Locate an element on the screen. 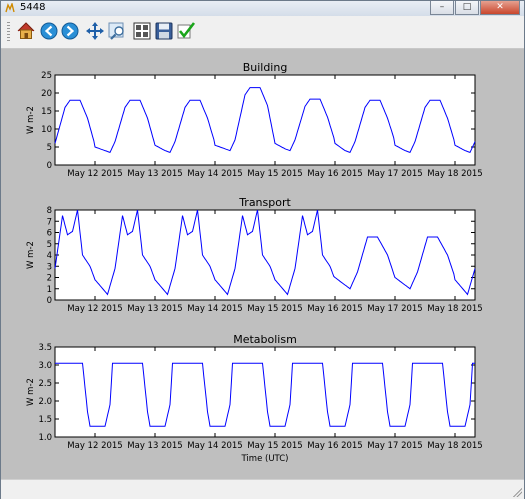  edit-curves-button is located at coordinates (186, 31).